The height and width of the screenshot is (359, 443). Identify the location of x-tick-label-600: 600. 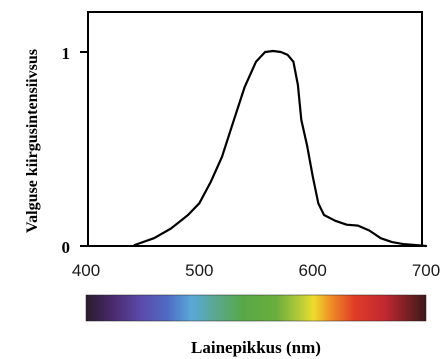
(313, 270).